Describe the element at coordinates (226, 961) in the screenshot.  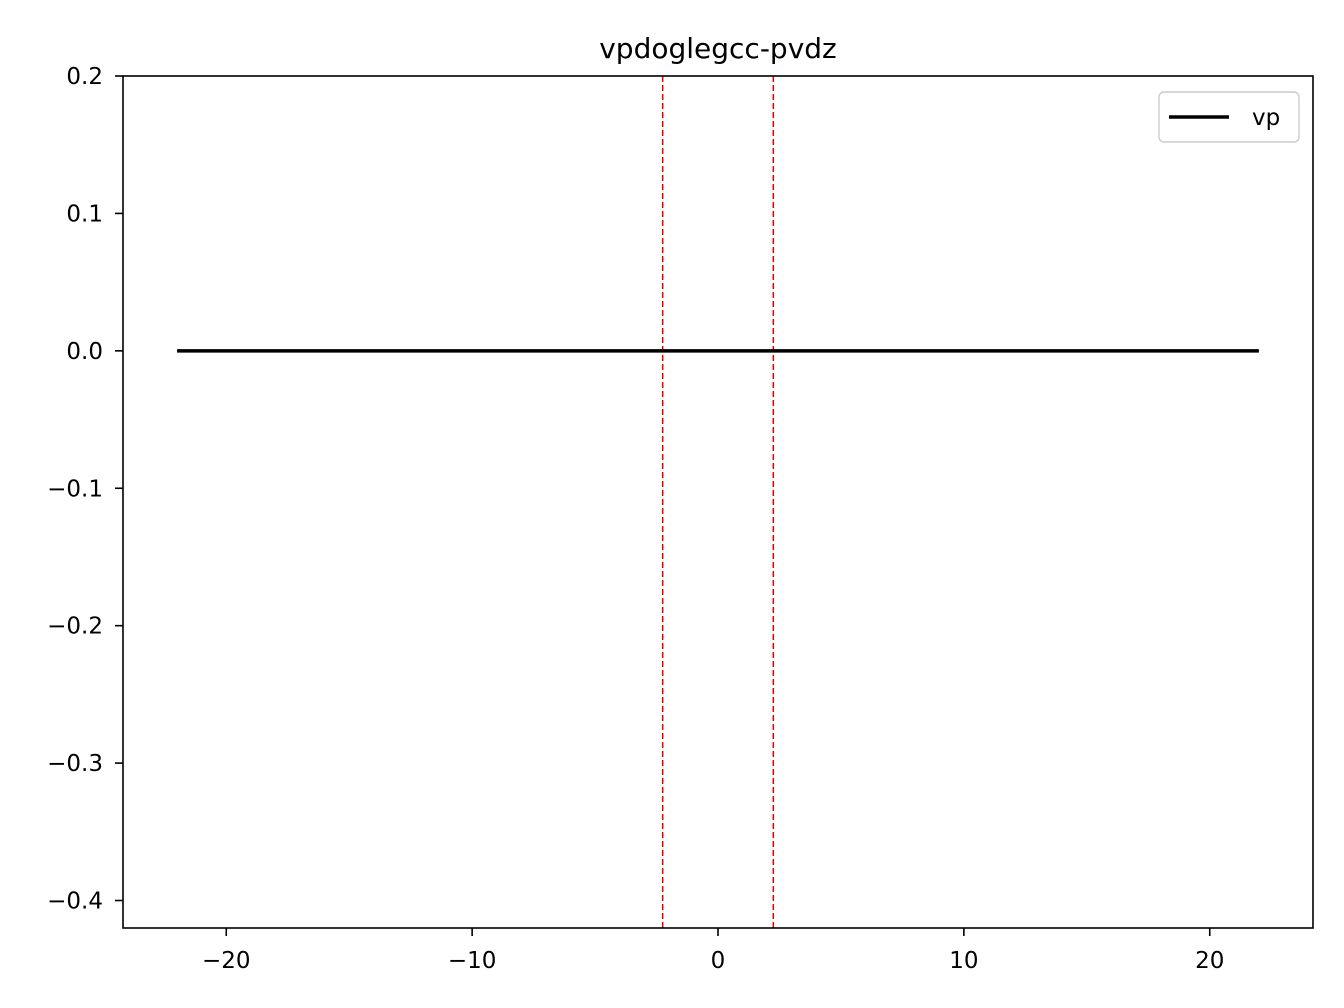
I see `x-tick-label-0: −20` at that location.